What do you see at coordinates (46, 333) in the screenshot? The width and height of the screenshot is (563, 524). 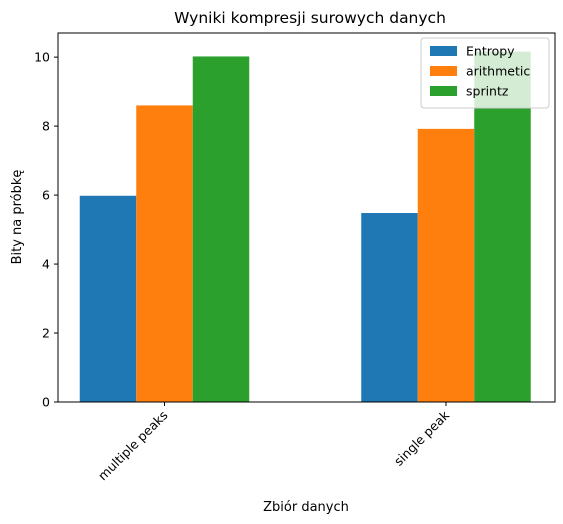 I see `y-tick-label: 2` at bounding box center [46, 333].